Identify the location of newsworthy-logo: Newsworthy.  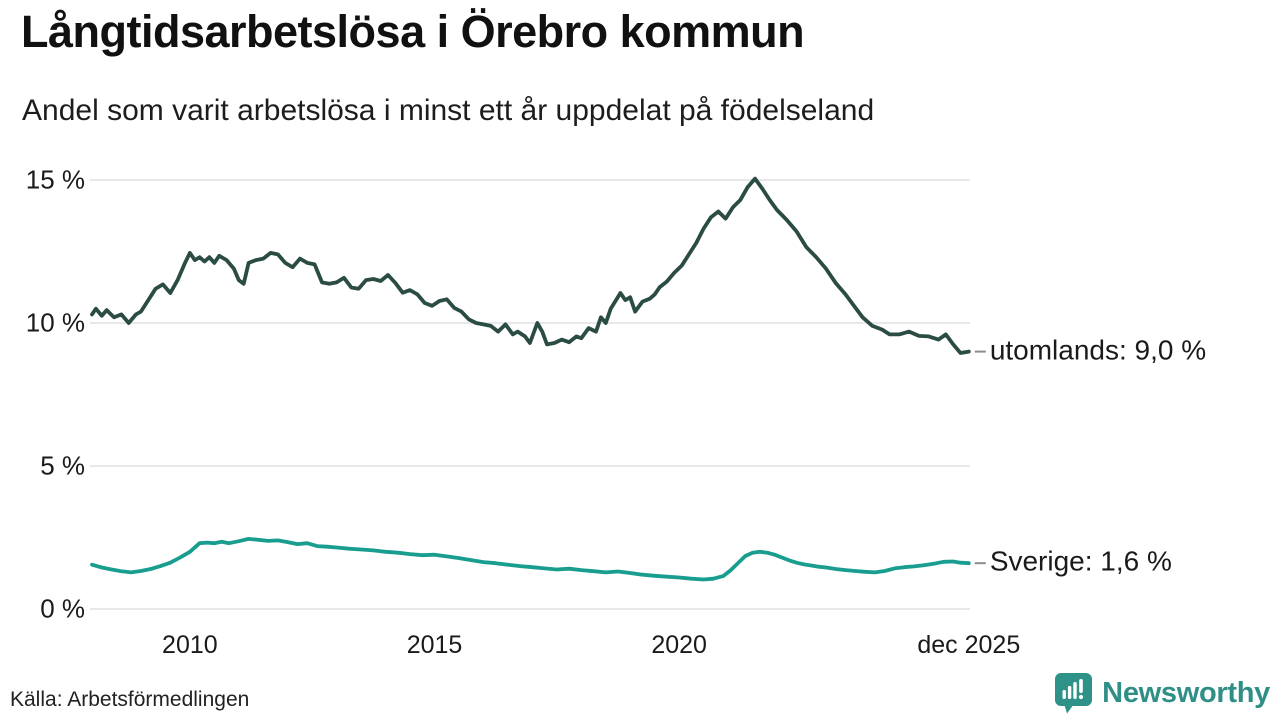
(1162, 693).